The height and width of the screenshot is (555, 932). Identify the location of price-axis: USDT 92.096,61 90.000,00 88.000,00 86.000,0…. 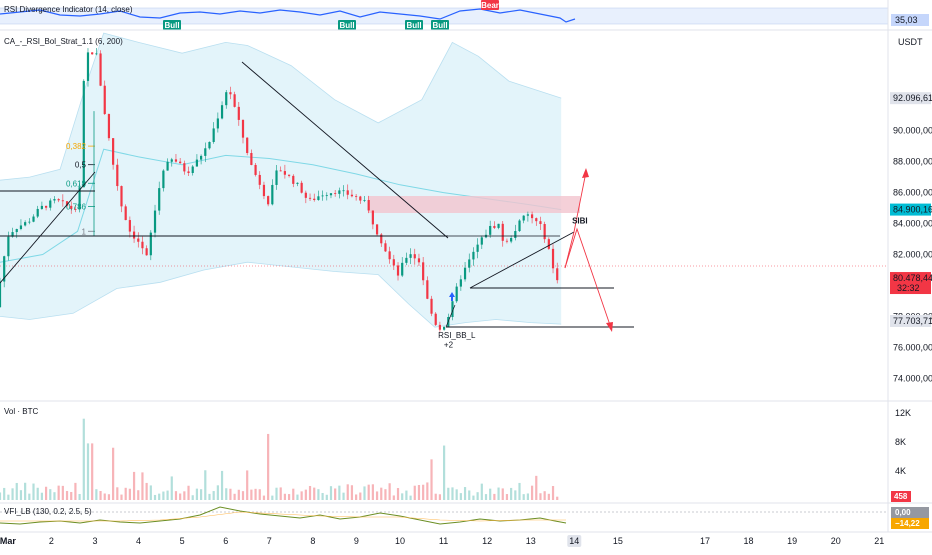
(909, 266).